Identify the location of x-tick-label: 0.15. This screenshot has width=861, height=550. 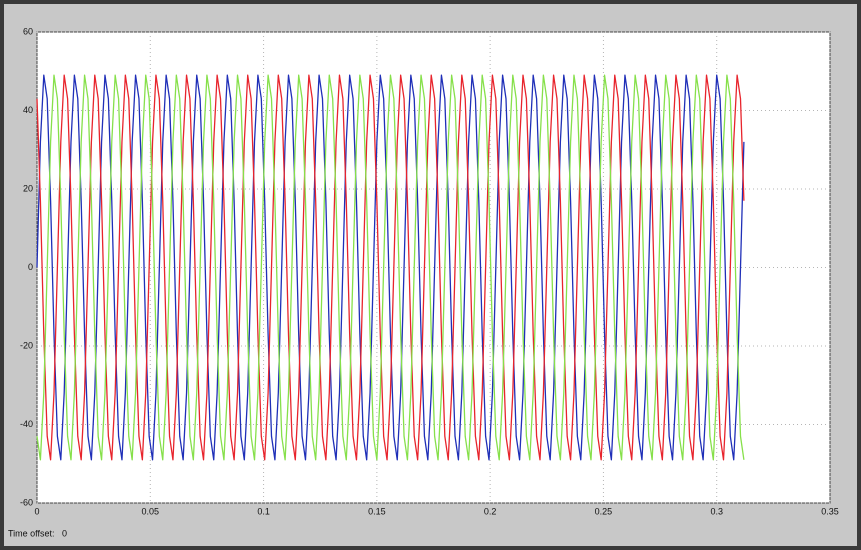
(377, 511).